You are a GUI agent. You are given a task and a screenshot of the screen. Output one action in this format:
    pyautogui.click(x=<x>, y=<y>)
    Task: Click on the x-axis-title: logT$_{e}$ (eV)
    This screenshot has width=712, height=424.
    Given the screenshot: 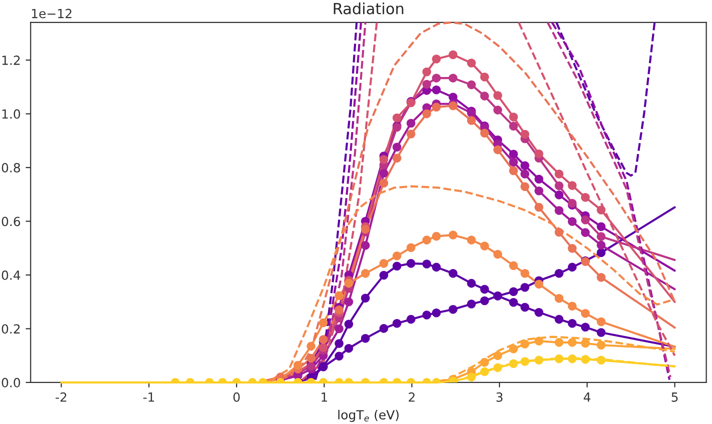 What is the action you would take?
    pyautogui.click(x=368, y=416)
    